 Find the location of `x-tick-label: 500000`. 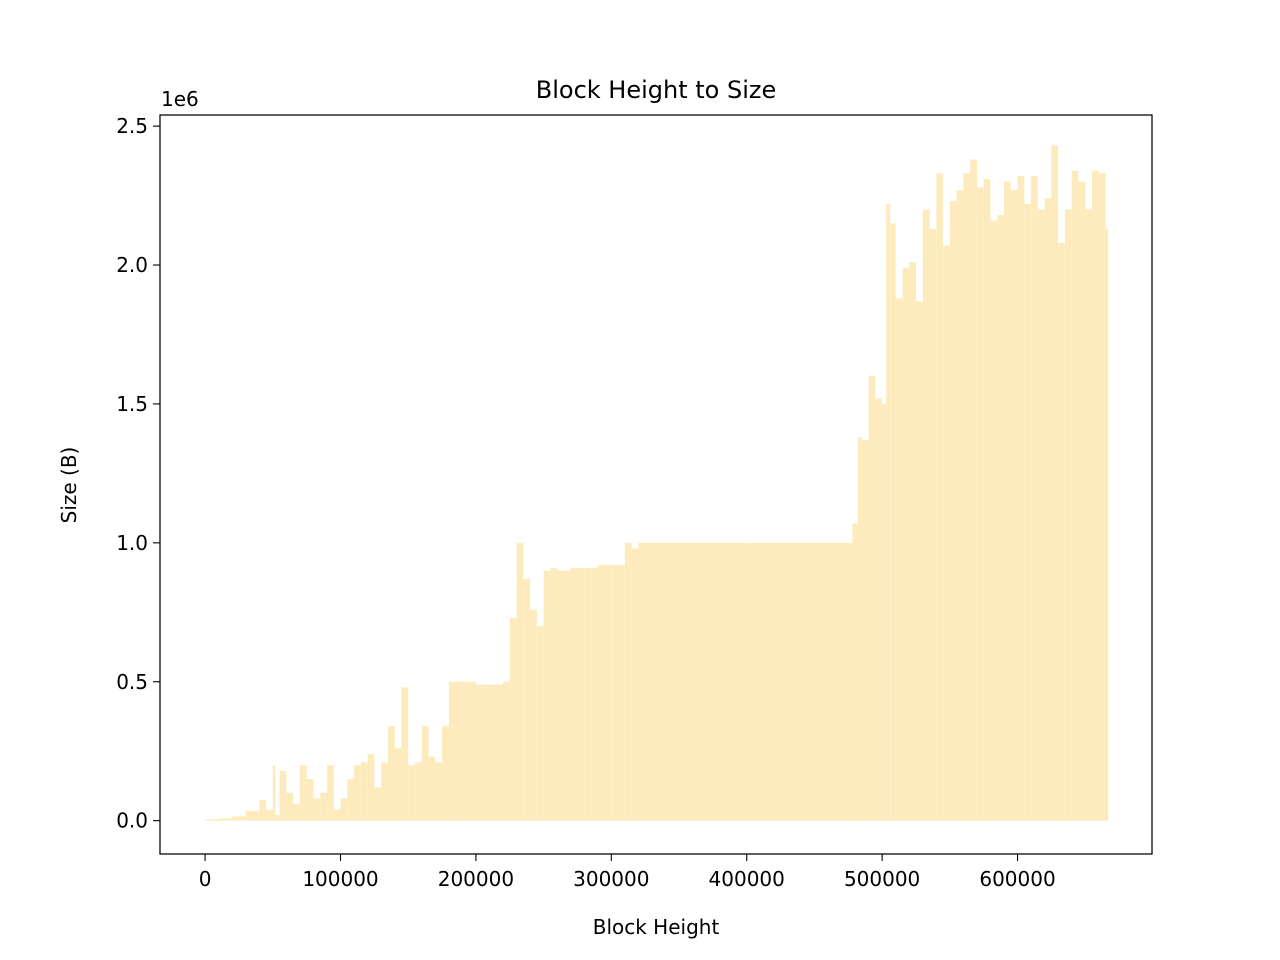

x-tick-label: 500000 is located at coordinates (882, 879).